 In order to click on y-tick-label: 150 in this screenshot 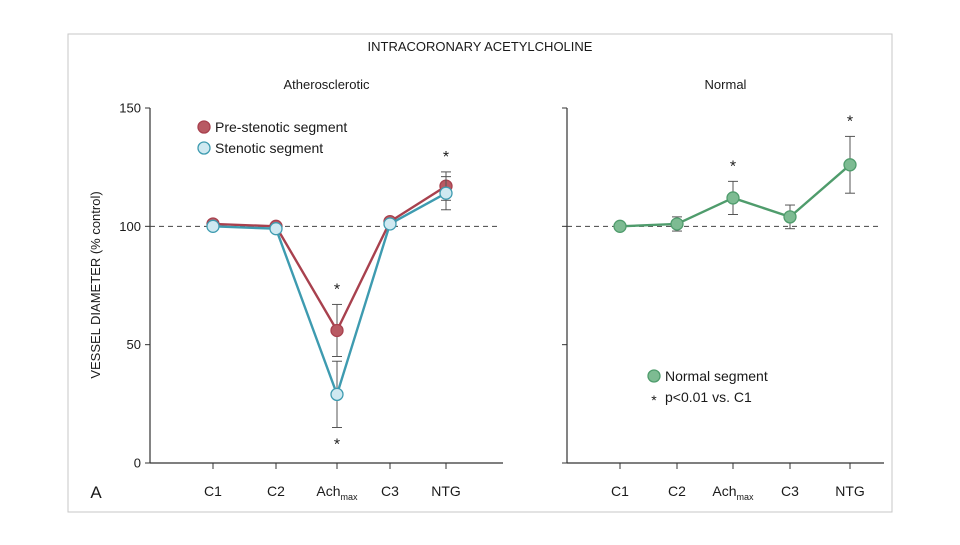, I will do `click(130, 108)`.